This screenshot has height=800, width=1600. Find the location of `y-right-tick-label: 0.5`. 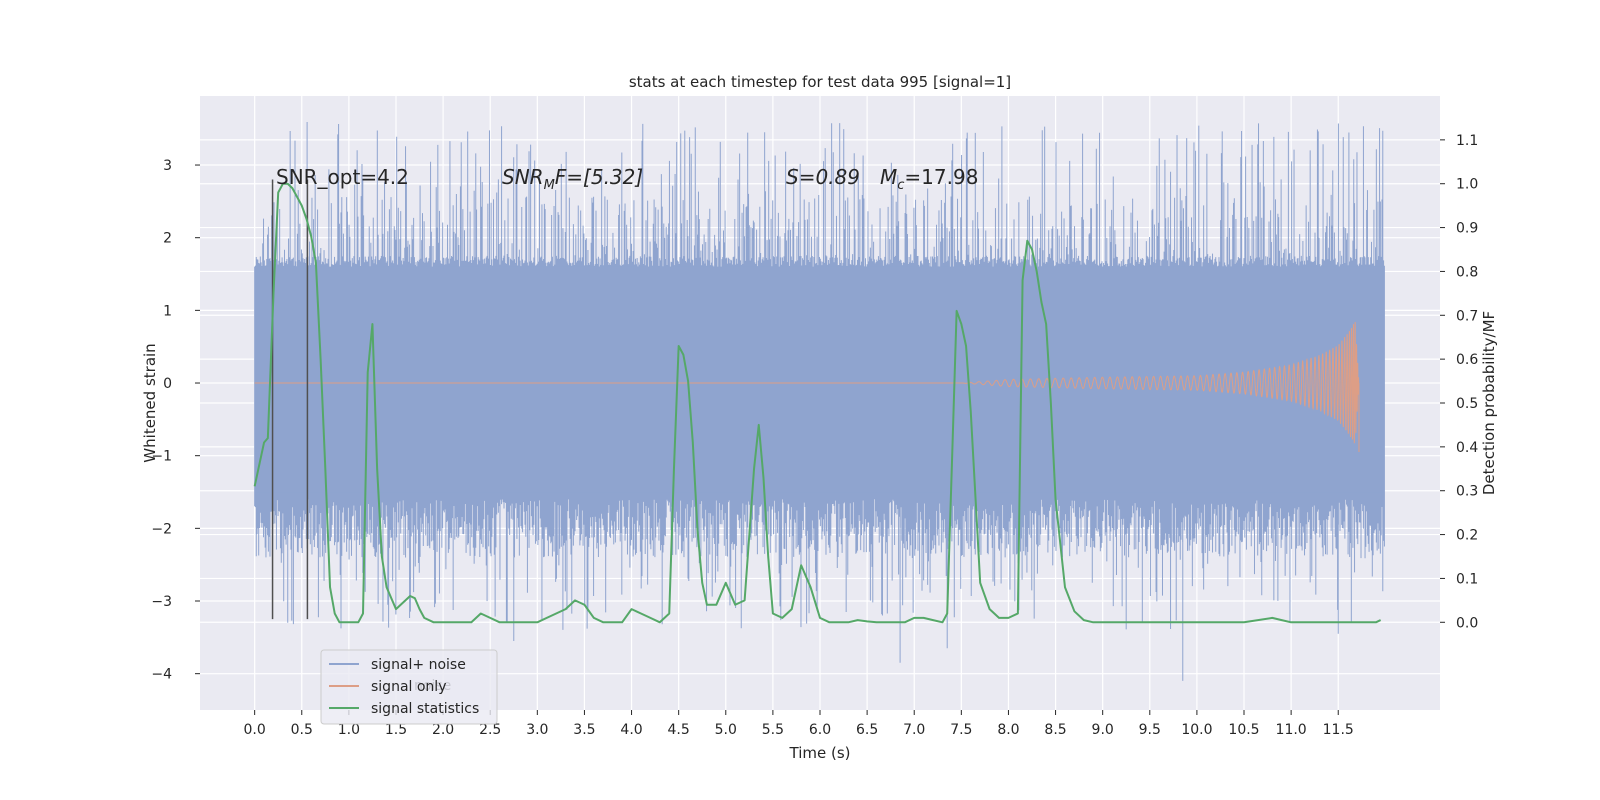

y-right-tick-label: 0.5 is located at coordinates (1467, 404).